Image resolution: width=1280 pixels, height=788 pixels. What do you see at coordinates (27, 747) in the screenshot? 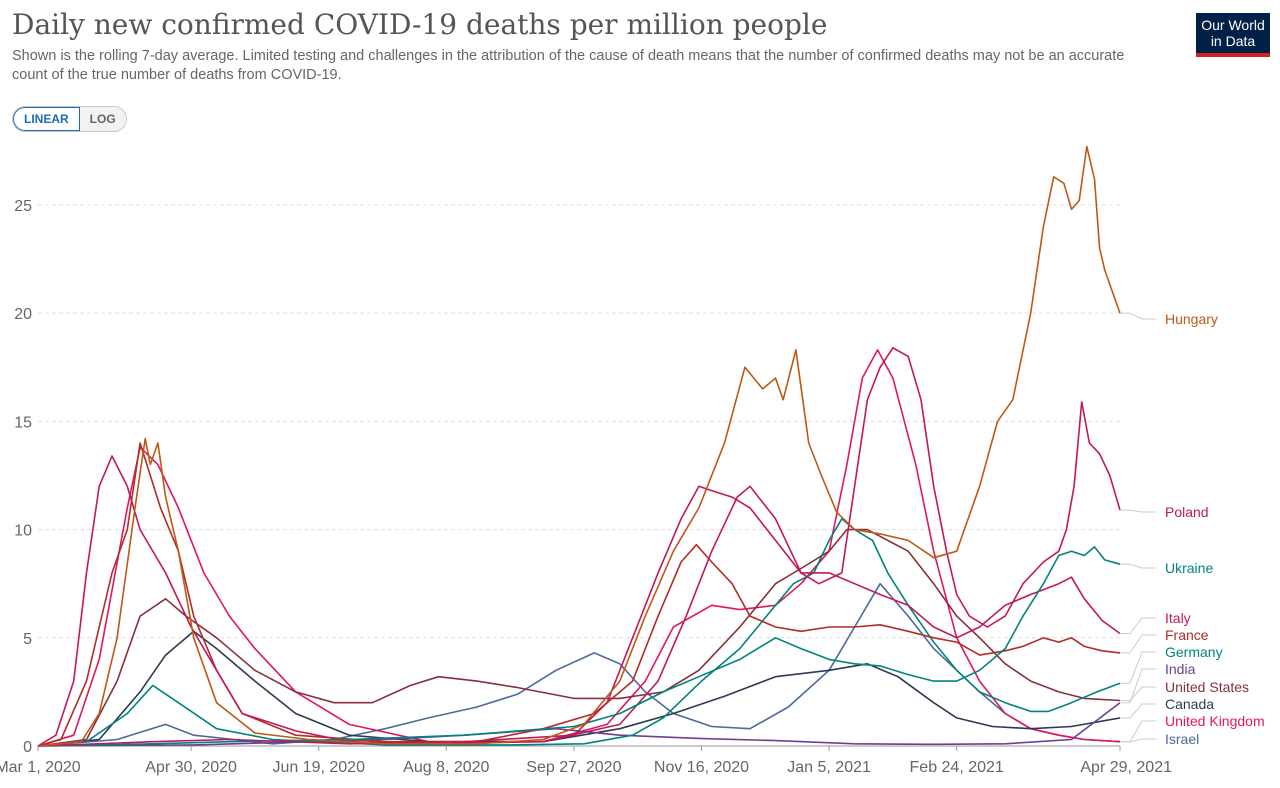
I see `y-tick-label: 0` at bounding box center [27, 747].